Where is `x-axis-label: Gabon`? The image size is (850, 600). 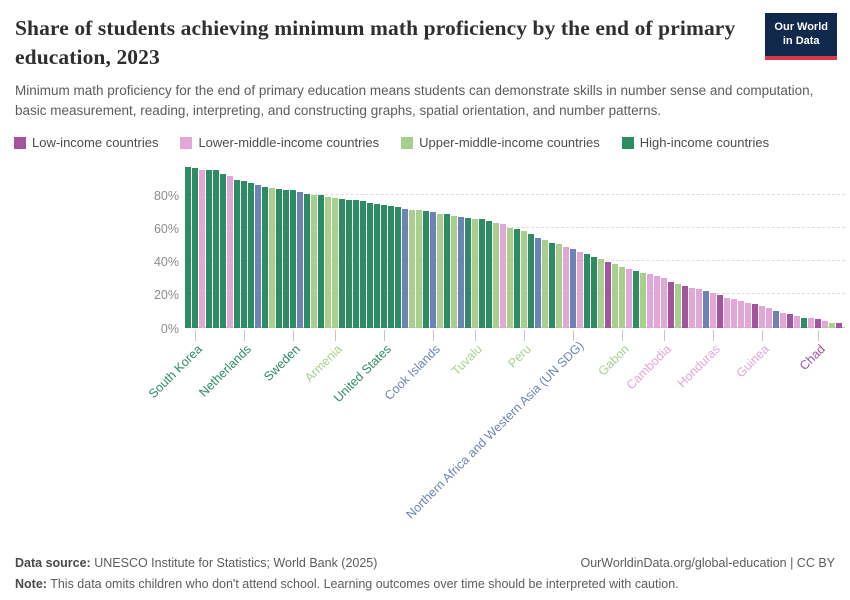 x-axis-label: Gabon is located at coordinates (613, 359).